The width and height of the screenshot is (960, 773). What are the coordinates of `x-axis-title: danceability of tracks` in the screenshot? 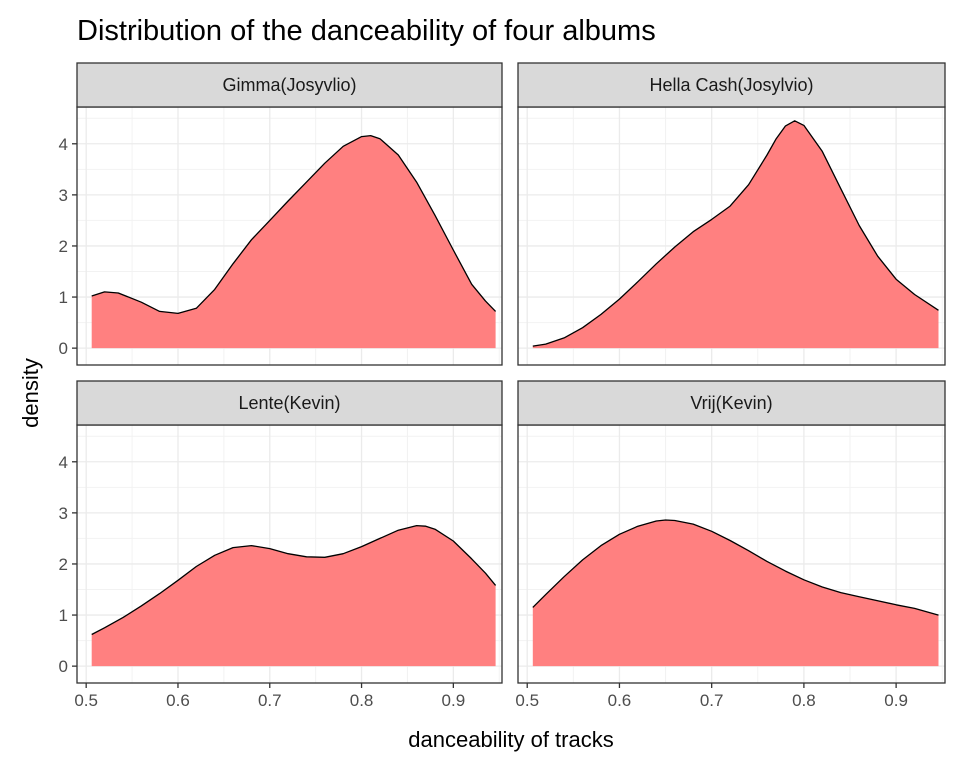 It's located at (510, 739).